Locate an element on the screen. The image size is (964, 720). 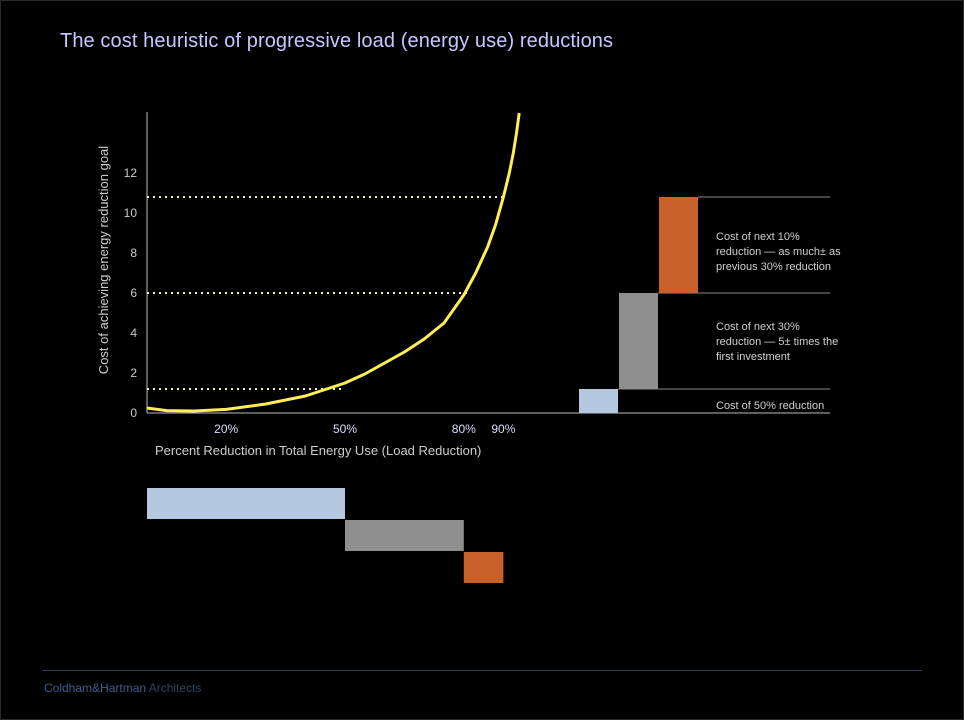
footer-firm: Coldham&Hartman is located at coordinates (95, 688).